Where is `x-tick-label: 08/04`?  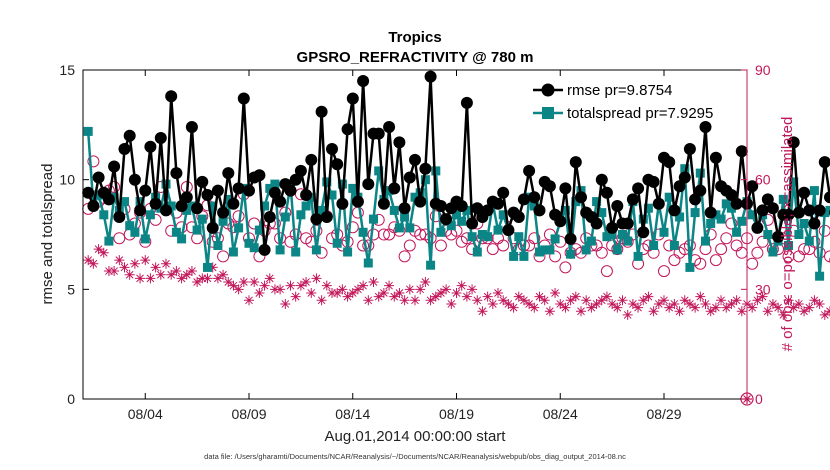 x-tick-label: 08/04 is located at coordinates (145, 414).